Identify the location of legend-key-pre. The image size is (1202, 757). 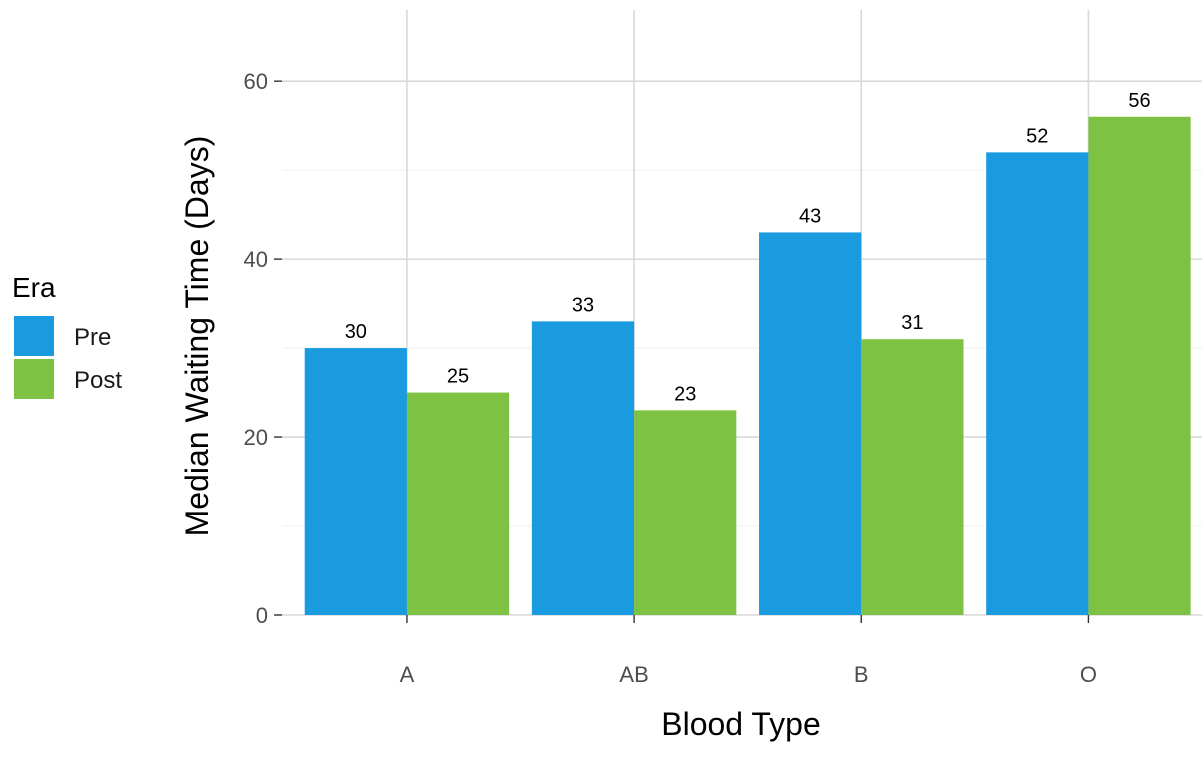
(34, 336).